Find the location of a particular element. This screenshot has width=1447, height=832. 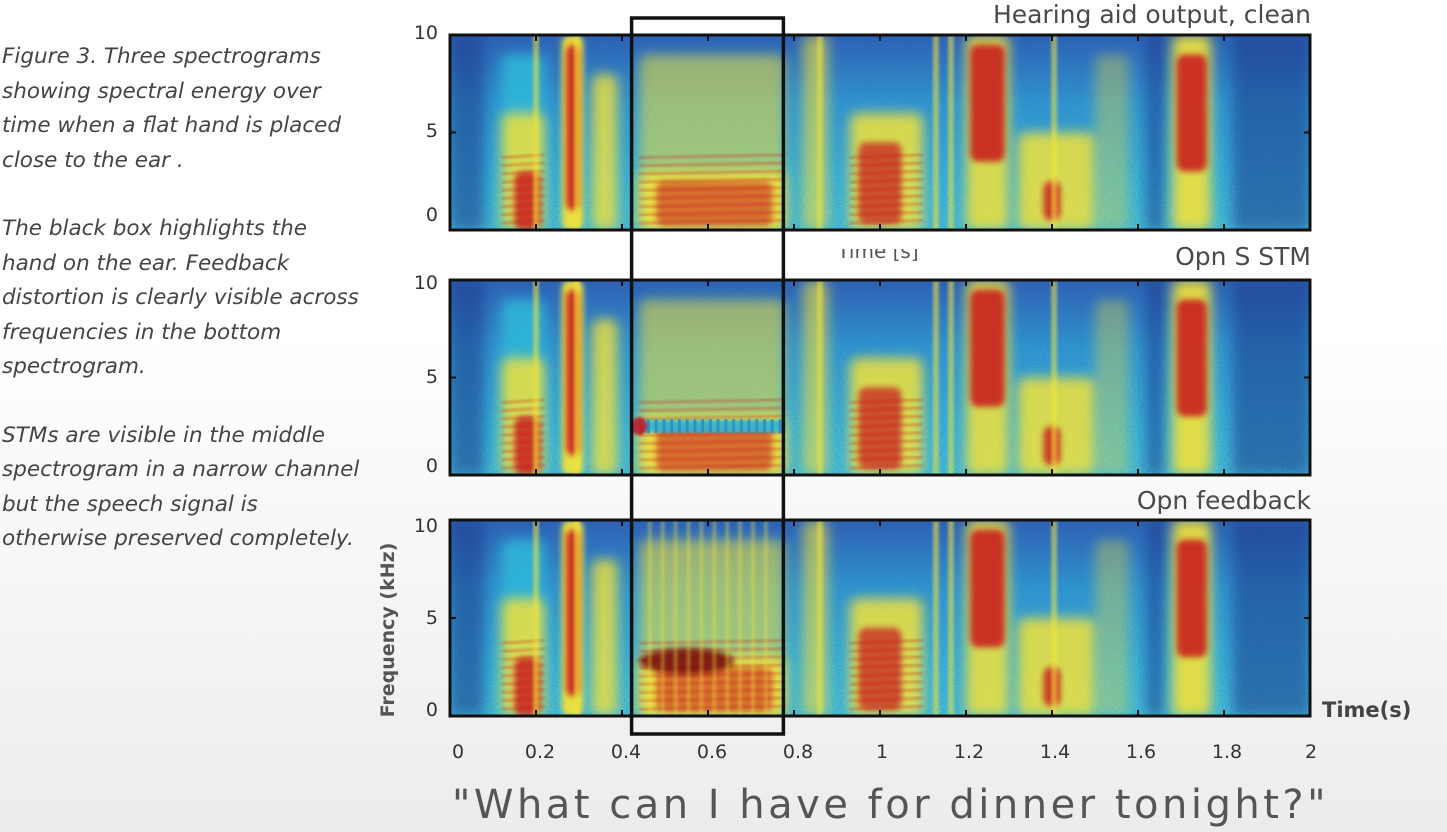

x-tick: 1.6 is located at coordinates (1141, 752).